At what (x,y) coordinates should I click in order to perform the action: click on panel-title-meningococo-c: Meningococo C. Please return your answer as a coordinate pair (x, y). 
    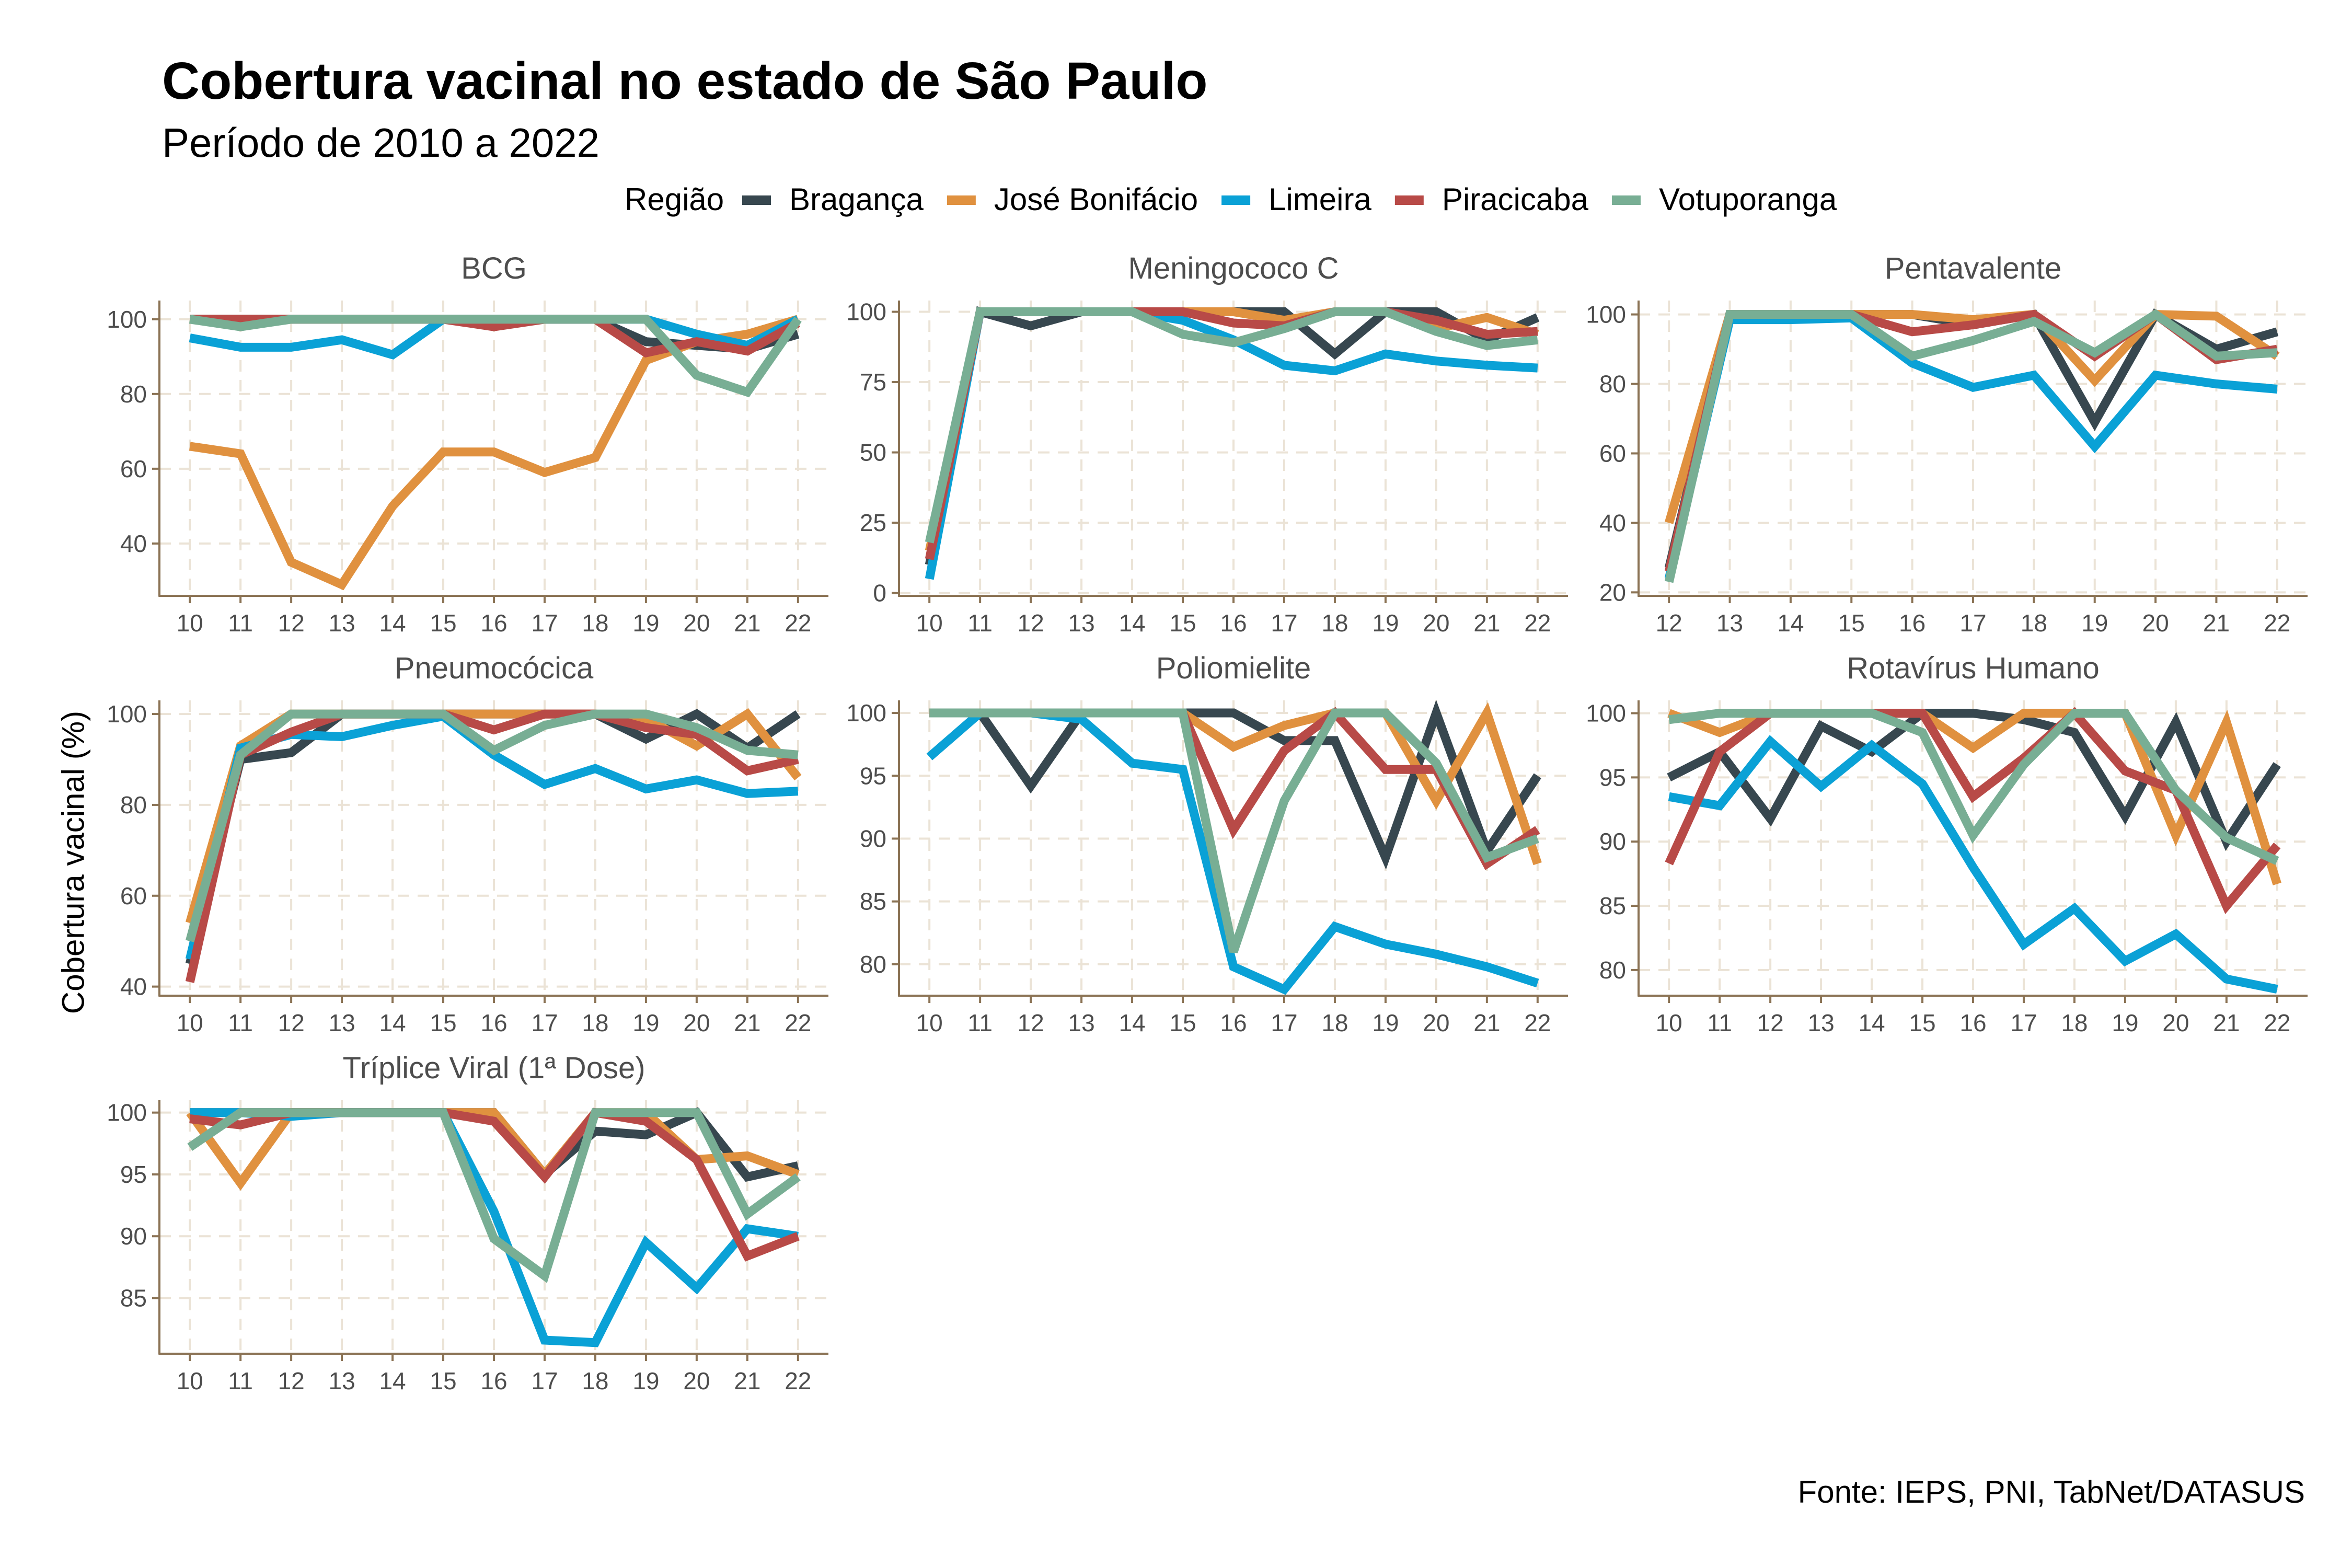
    Looking at the image, I should click on (1233, 268).